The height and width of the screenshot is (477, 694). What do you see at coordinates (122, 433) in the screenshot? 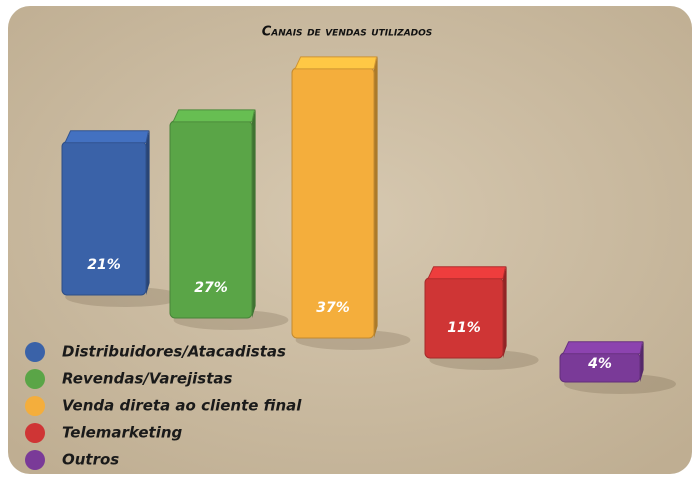
I see `legend-label: Telemarketing` at bounding box center [122, 433].